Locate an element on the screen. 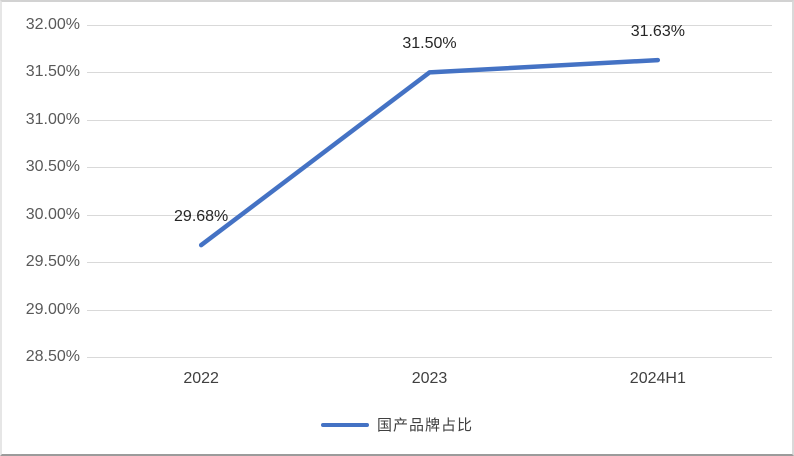 The image size is (794, 456). x-axis-tick-label: 2024H1 is located at coordinates (657, 378).